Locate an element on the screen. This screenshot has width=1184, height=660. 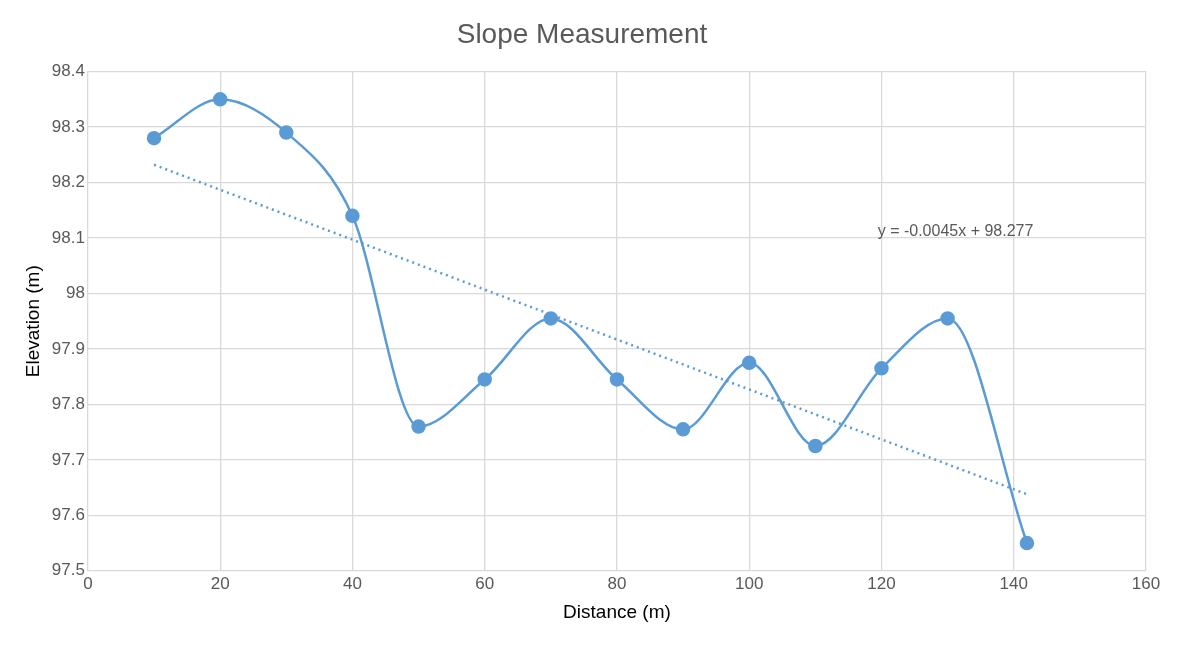
x-tick-label: 20 is located at coordinates (220, 583).